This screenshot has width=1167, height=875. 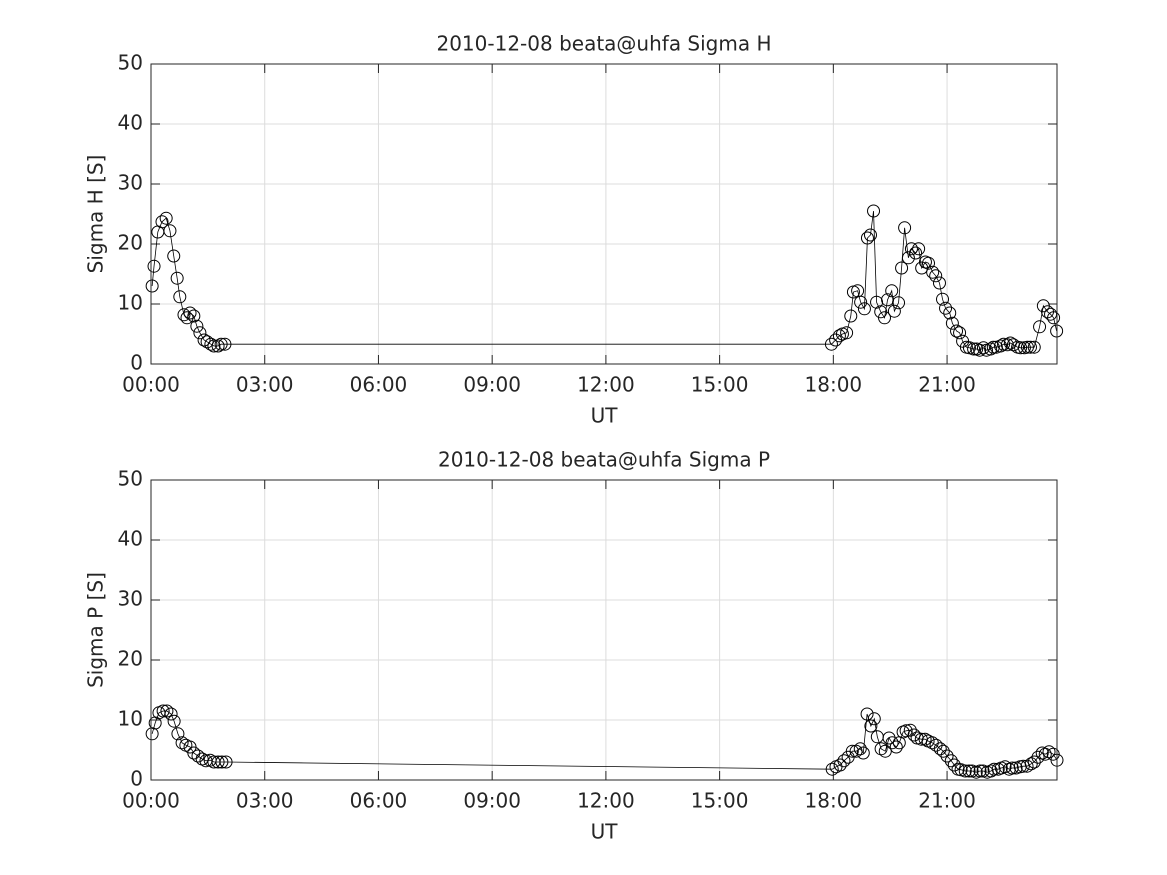 What do you see at coordinates (151, 801) in the screenshot?
I see `x-tick-label: 00:00` at bounding box center [151, 801].